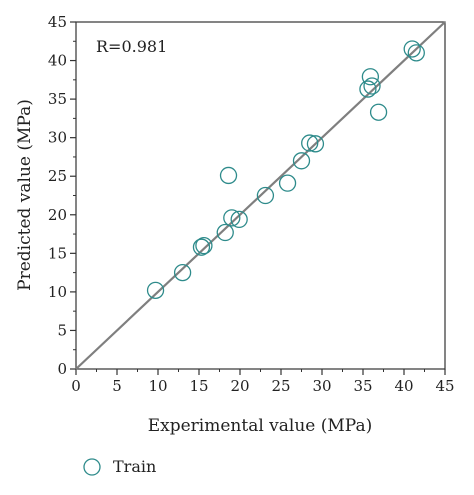 The image size is (474, 495). I want to click on x-tick-label: 30, so click(321, 386).